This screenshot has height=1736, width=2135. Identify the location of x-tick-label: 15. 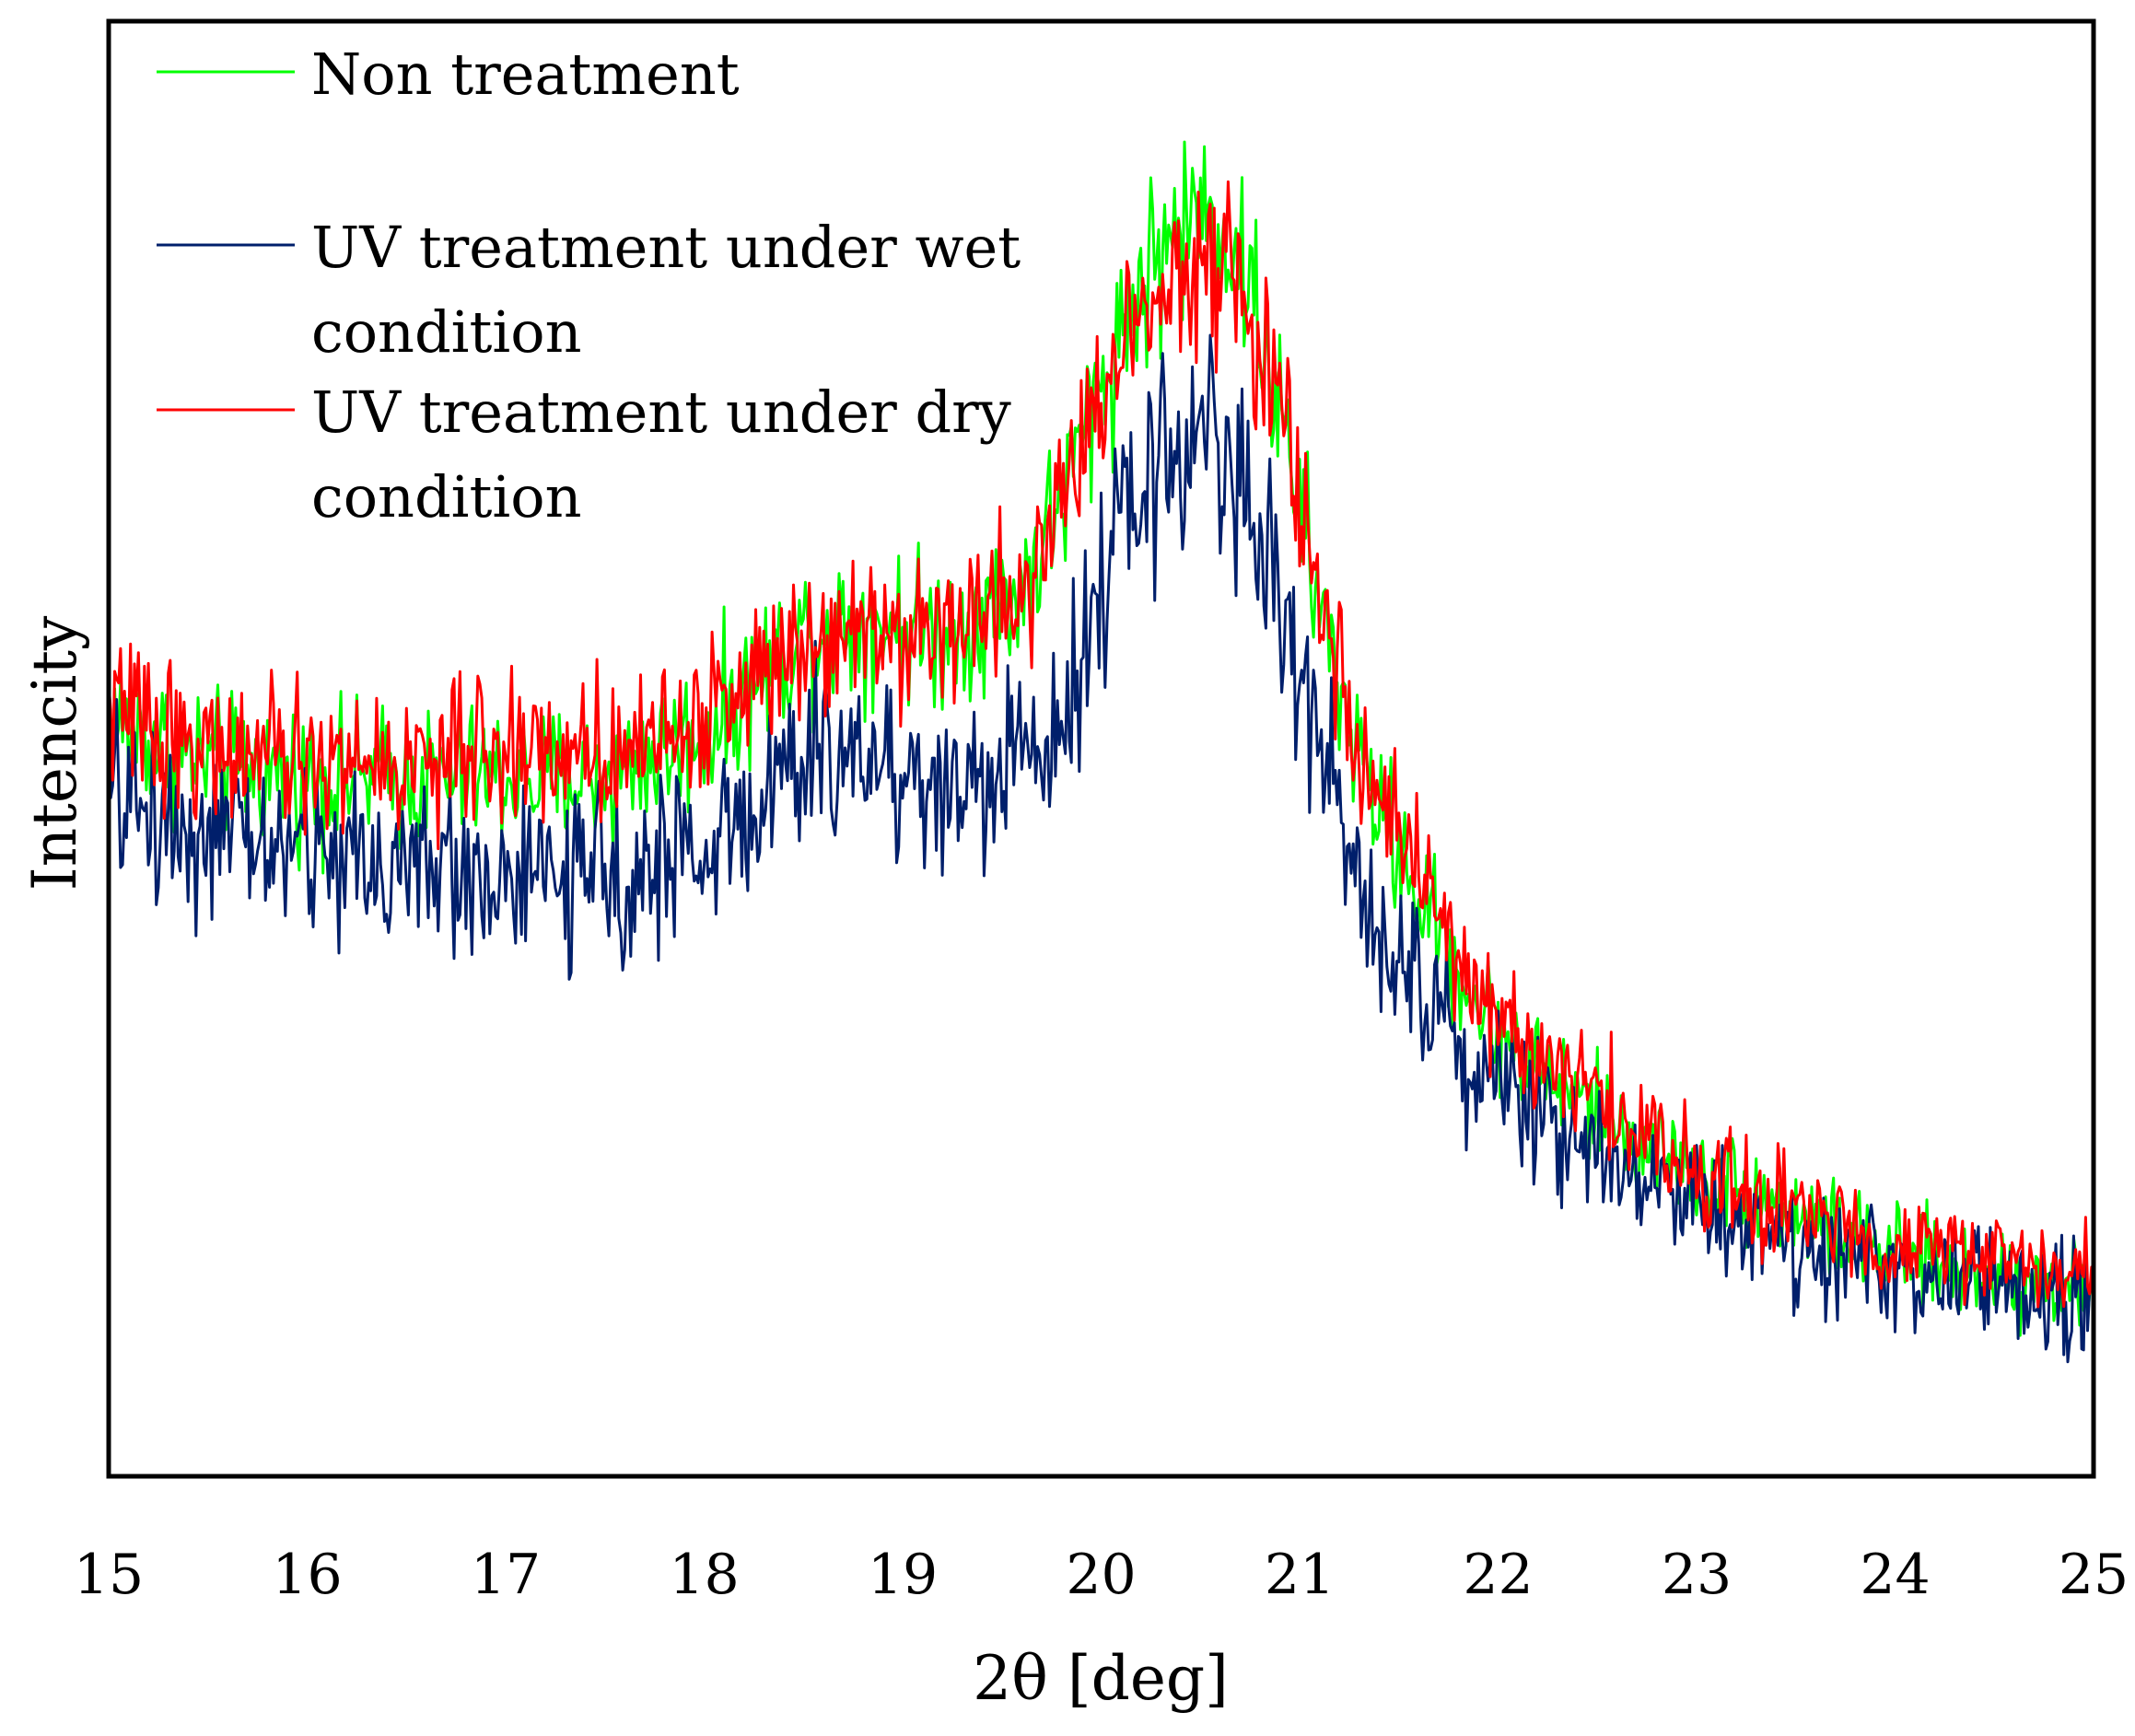
(109, 1575).